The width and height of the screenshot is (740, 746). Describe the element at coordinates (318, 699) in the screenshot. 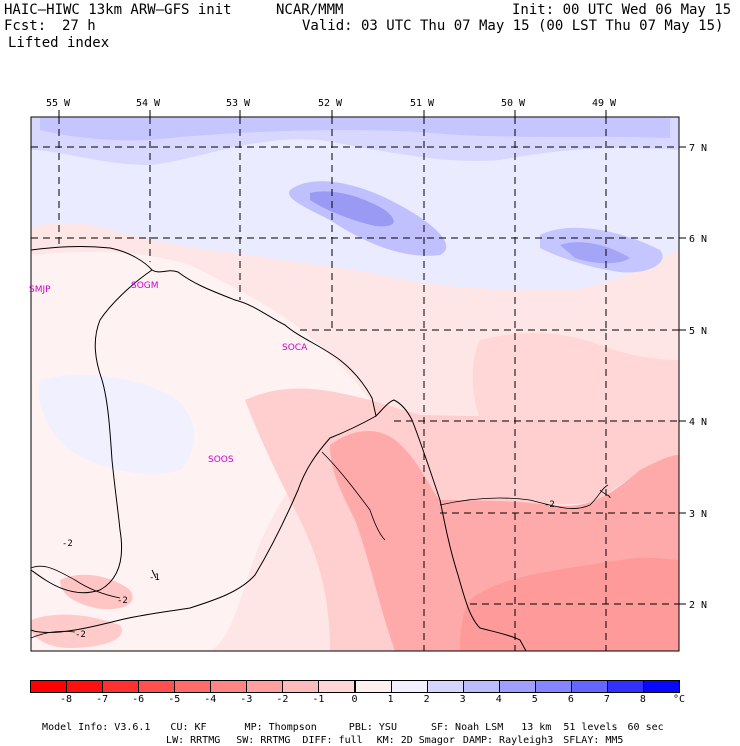

I see `colorbar-label: -1` at that location.